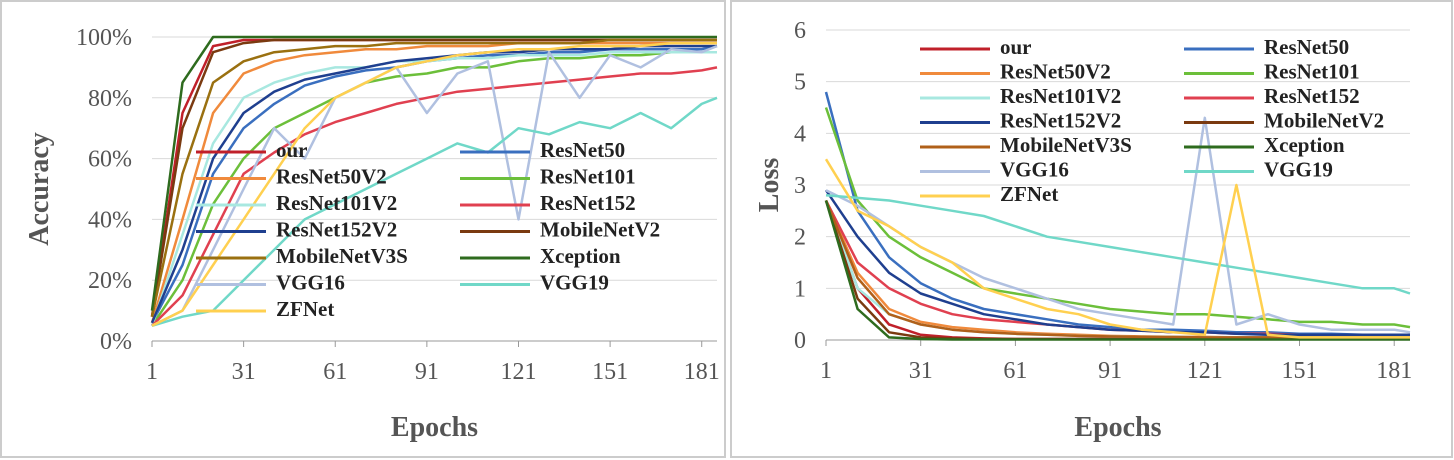 The height and width of the screenshot is (460, 1454). Describe the element at coordinates (110, 160) in the screenshot. I see `y-tick-label: 60%` at that location.